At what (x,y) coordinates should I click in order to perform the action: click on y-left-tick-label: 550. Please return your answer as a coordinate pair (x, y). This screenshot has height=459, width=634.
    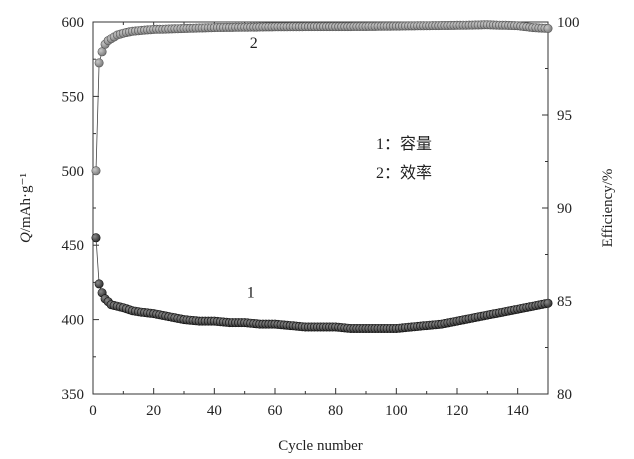
    Looking at the image, I should click on (73, 97).